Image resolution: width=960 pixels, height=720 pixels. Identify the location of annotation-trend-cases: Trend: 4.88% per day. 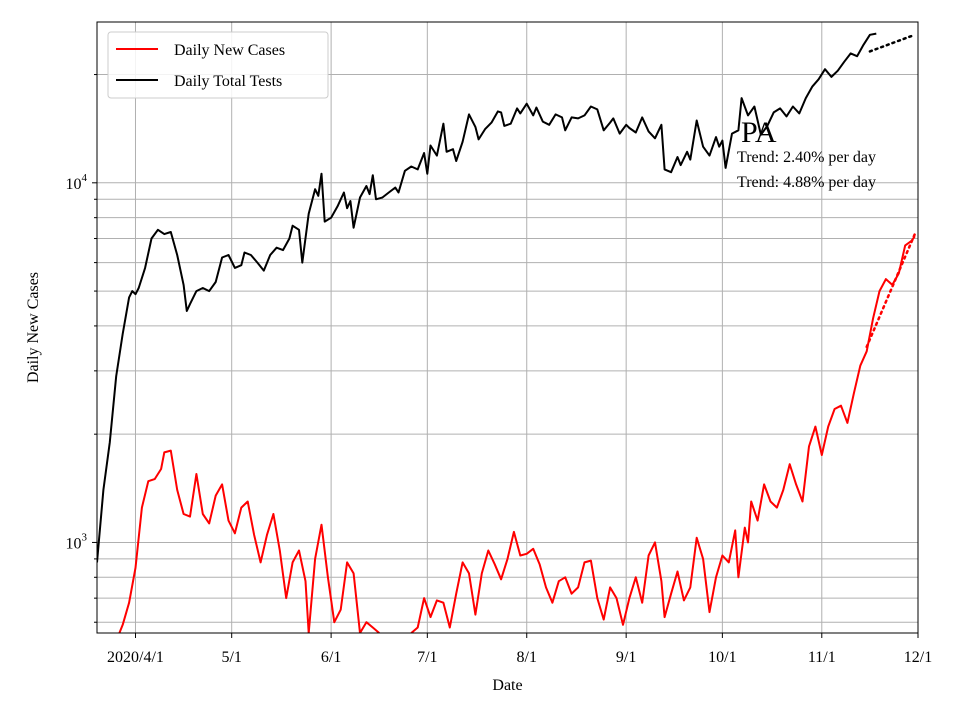
(806, 182).